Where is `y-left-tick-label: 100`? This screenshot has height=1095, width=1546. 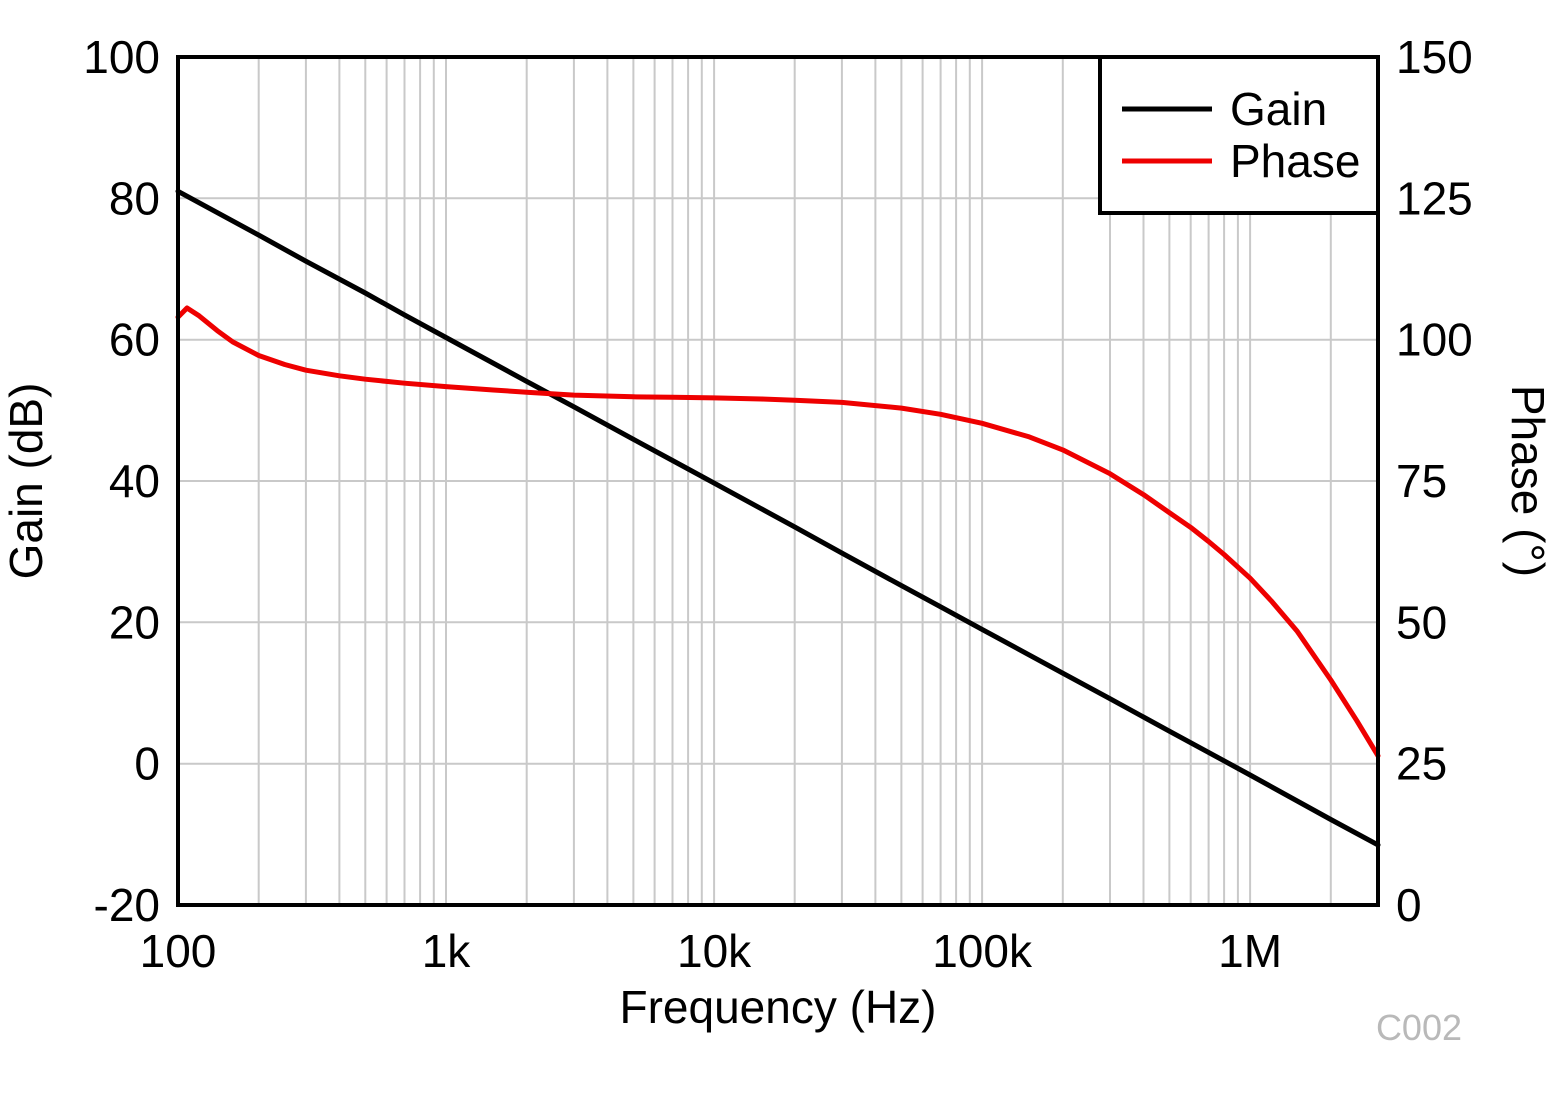
y-left-tick-label: 100 is located at coordinates (121, 57).